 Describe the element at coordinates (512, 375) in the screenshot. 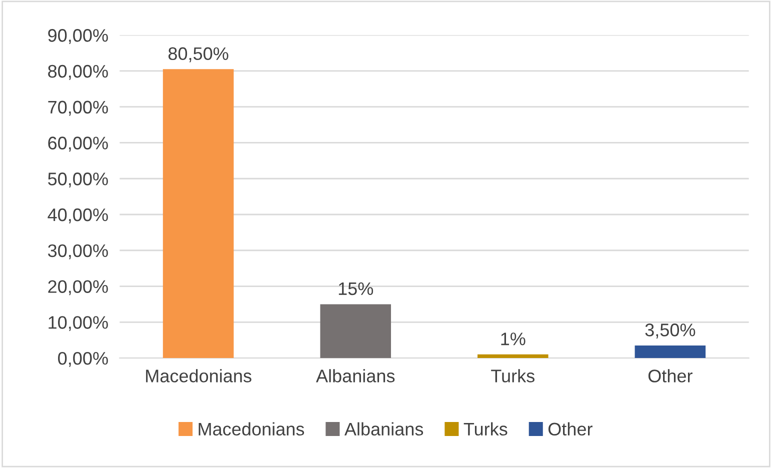

I see `x-tick-label: Turks` at that location.